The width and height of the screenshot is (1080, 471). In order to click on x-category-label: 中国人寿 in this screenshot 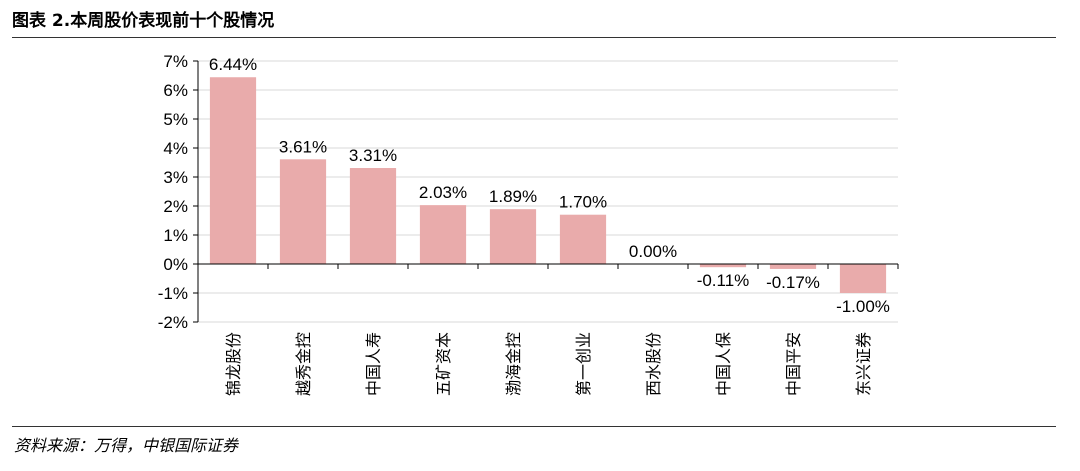, I will do `click(373, 364)`.